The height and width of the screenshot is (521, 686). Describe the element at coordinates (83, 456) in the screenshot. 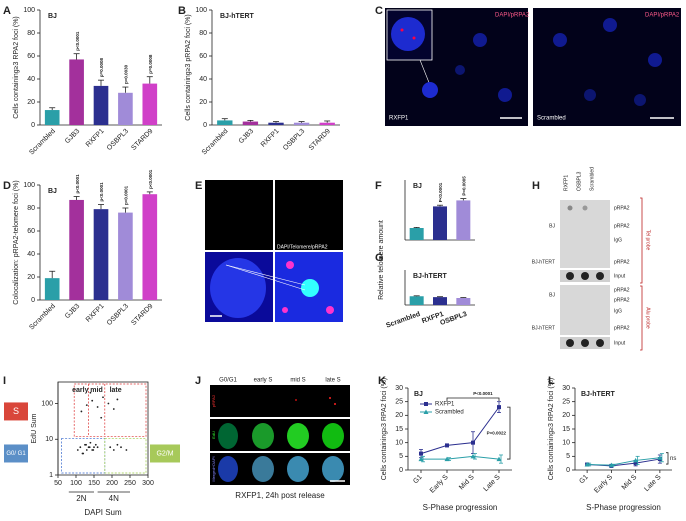

I see `gate-g1` at that location.